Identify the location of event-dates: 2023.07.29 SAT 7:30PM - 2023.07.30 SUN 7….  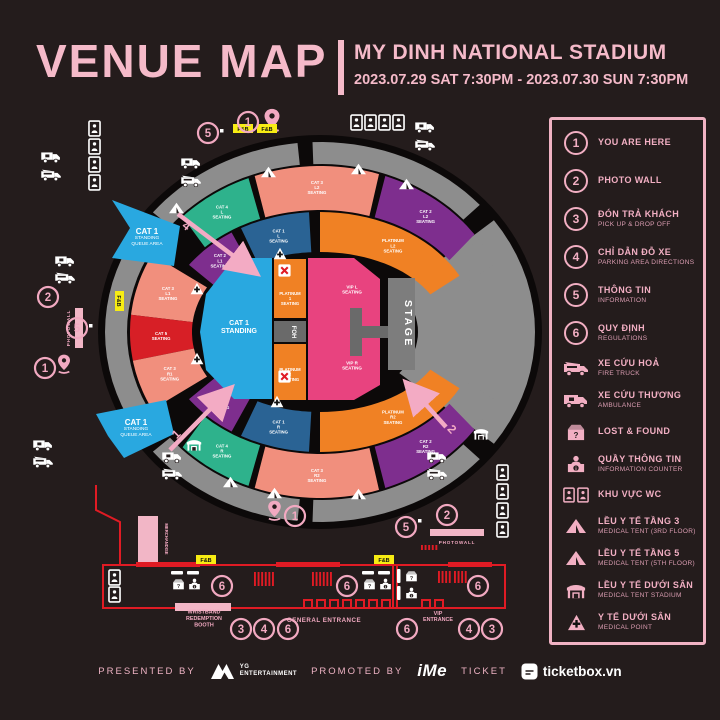
(521, 80).